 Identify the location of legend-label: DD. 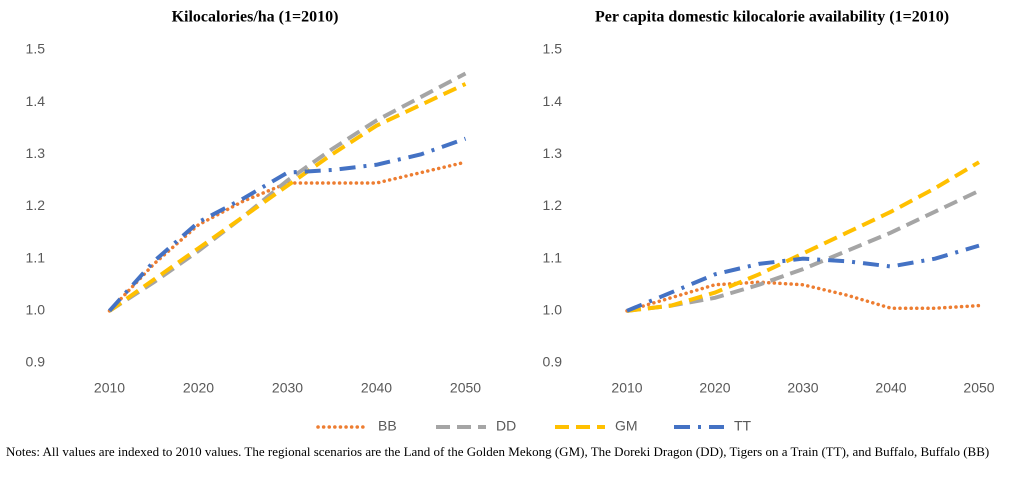
(506, 426).